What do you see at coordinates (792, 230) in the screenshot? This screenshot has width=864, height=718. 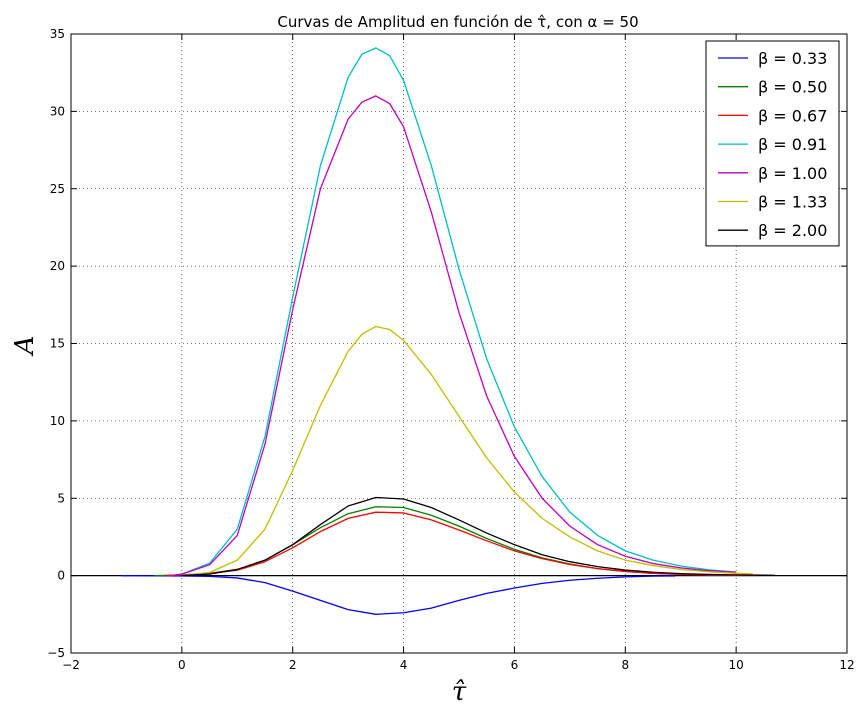 I see `legend-label: β = 2.00` at bounding box center [792, 230].